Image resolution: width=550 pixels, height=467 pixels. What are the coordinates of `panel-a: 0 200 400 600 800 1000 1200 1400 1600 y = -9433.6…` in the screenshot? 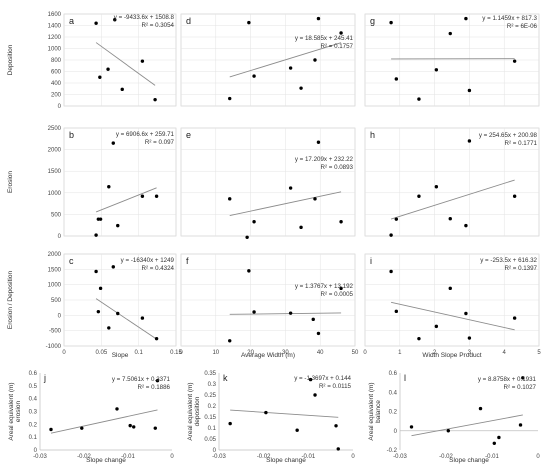 It's located at (92, 61).